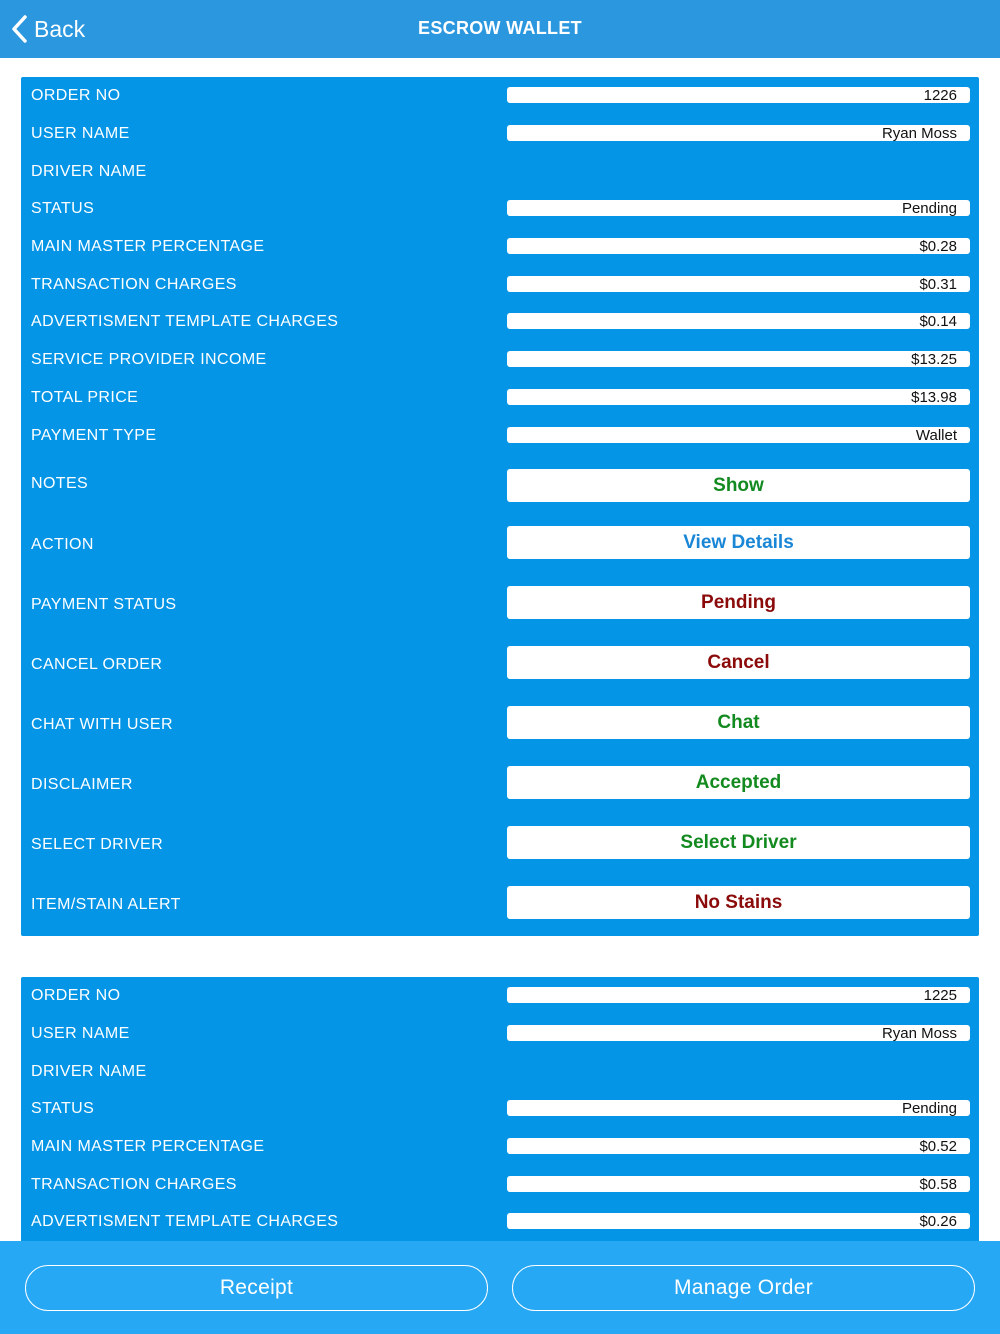 This screenshot has height=1334, width=1000. I want to click on order-no-field: 1225, so click(738, 995).